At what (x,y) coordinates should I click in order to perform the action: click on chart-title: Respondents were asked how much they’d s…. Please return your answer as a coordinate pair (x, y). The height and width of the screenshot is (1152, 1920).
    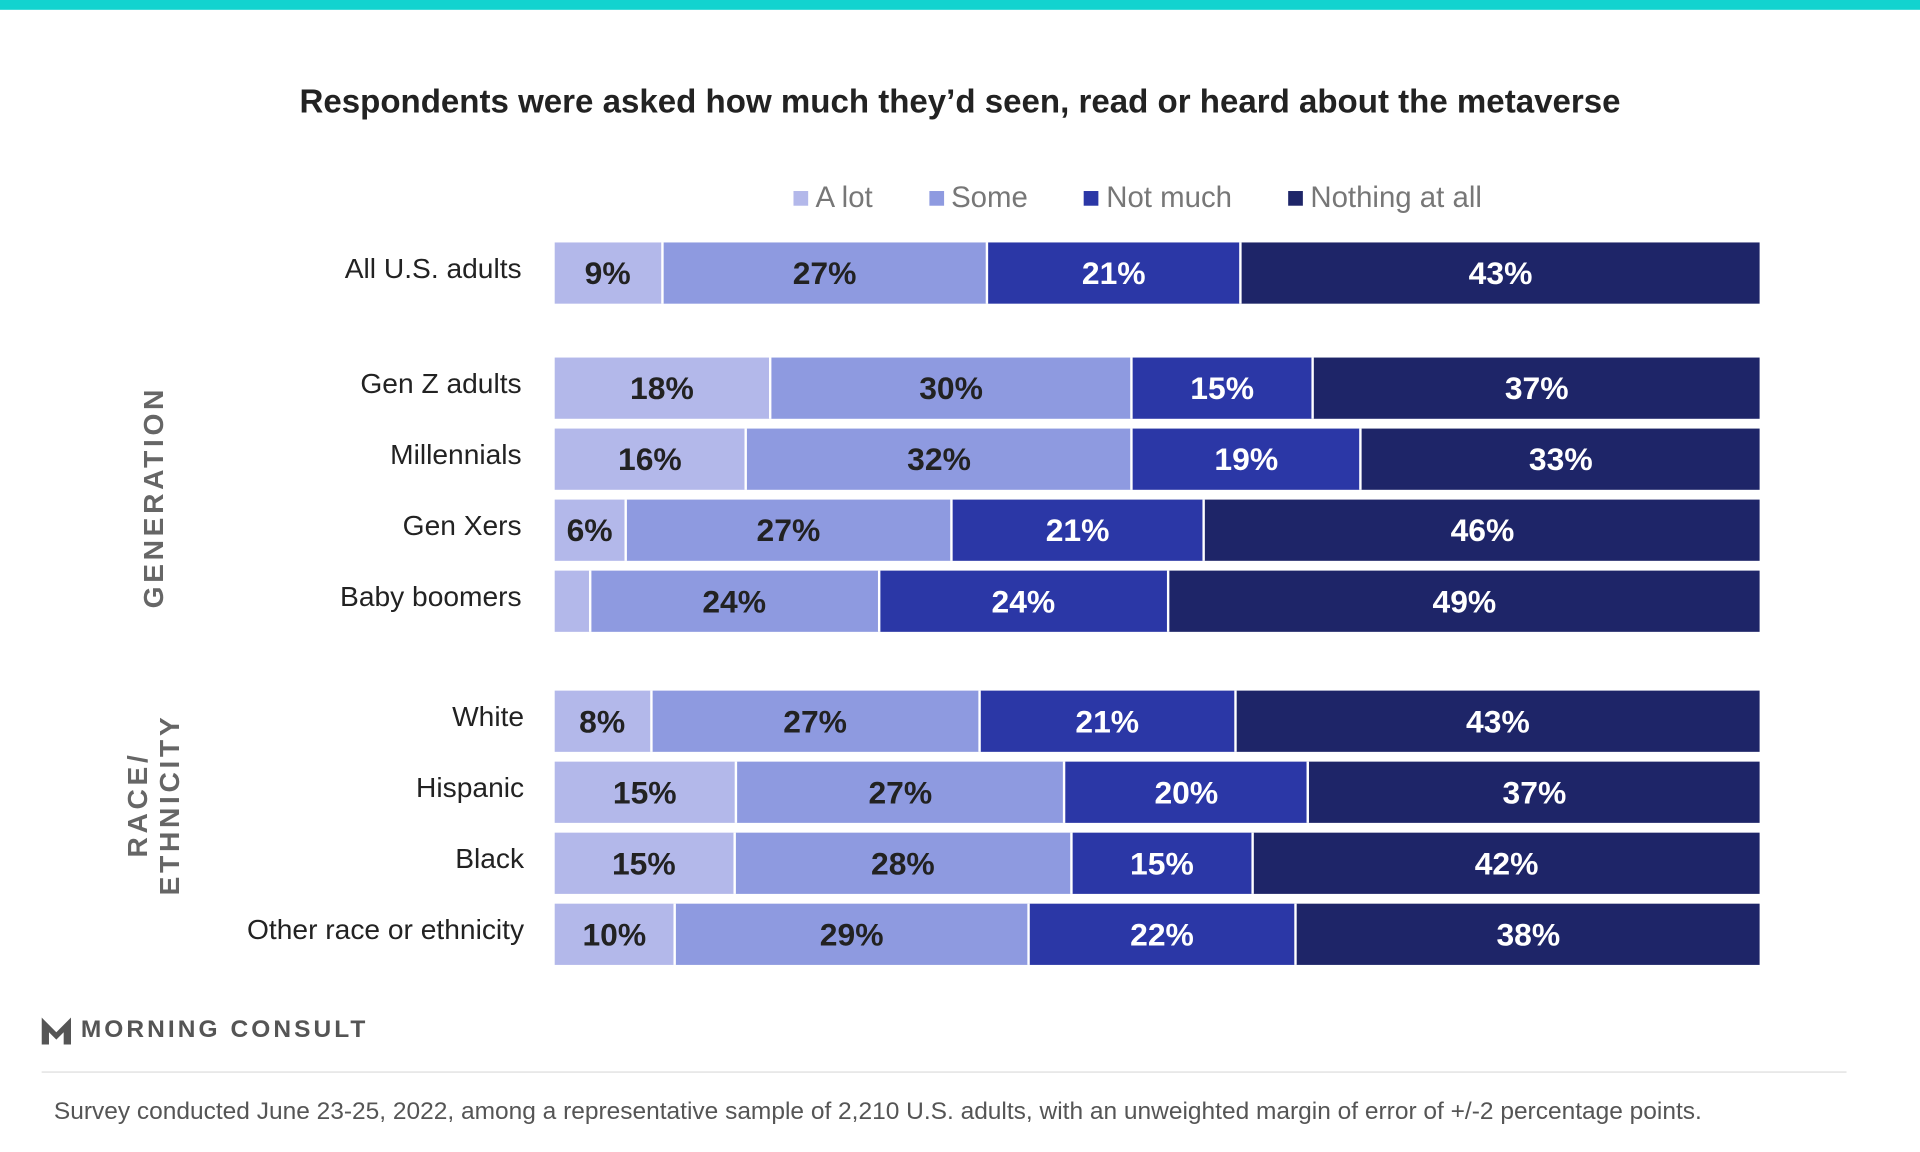
    Looking at the image, I should click on (960, 102).